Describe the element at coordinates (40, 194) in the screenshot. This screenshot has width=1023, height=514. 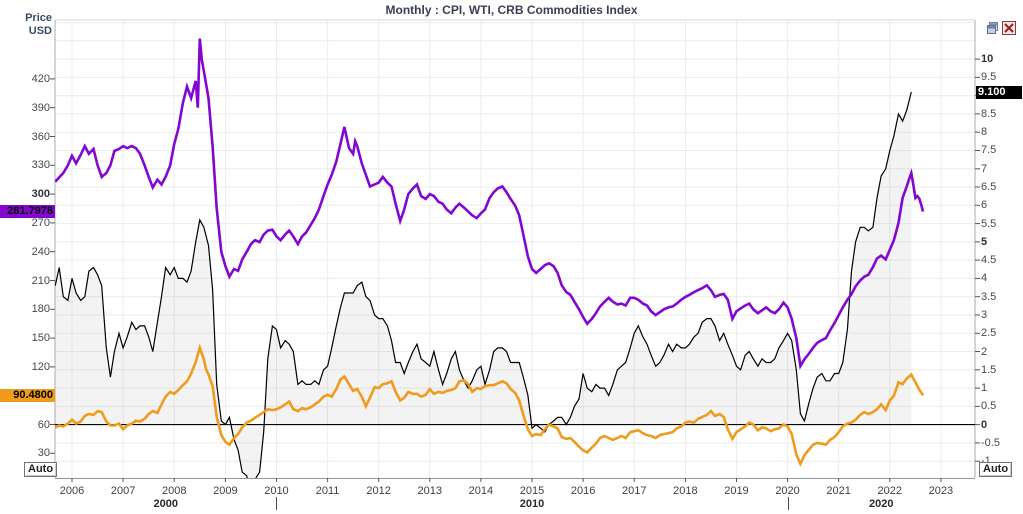
I see `left-axis-tick-label: 300` at that location.